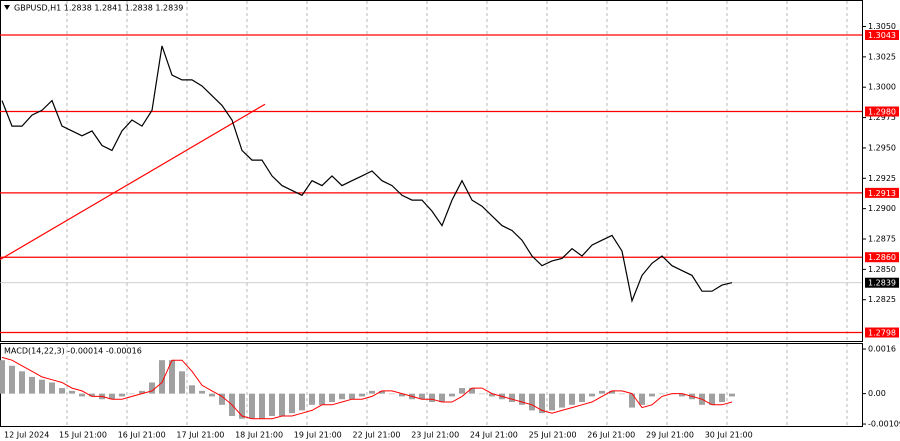 This screenshot has width=900, height=441. Describe the element at coordinates (882, 299) in the screenshot. I see `y-tick-label: 1.2825` at that location.